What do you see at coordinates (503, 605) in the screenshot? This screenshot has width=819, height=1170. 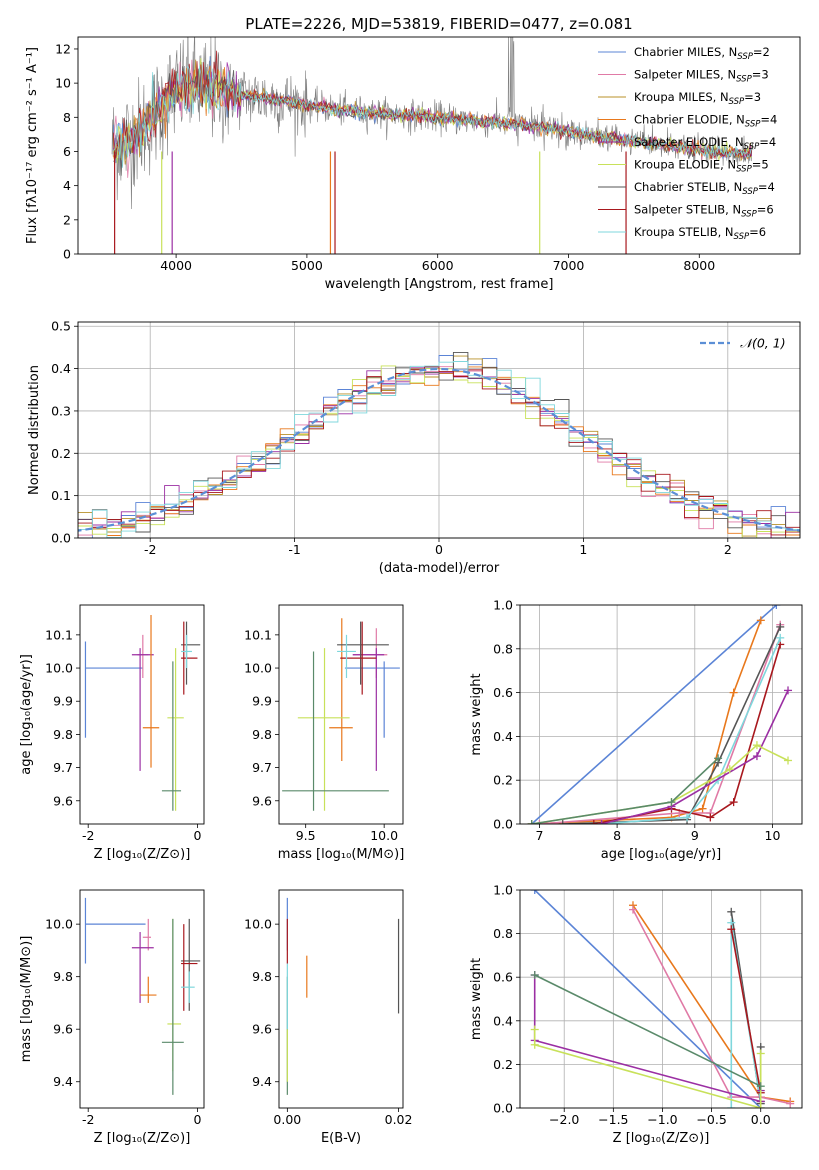 I see `y-tick-label: 1.0` at bounding box center [503, 605].